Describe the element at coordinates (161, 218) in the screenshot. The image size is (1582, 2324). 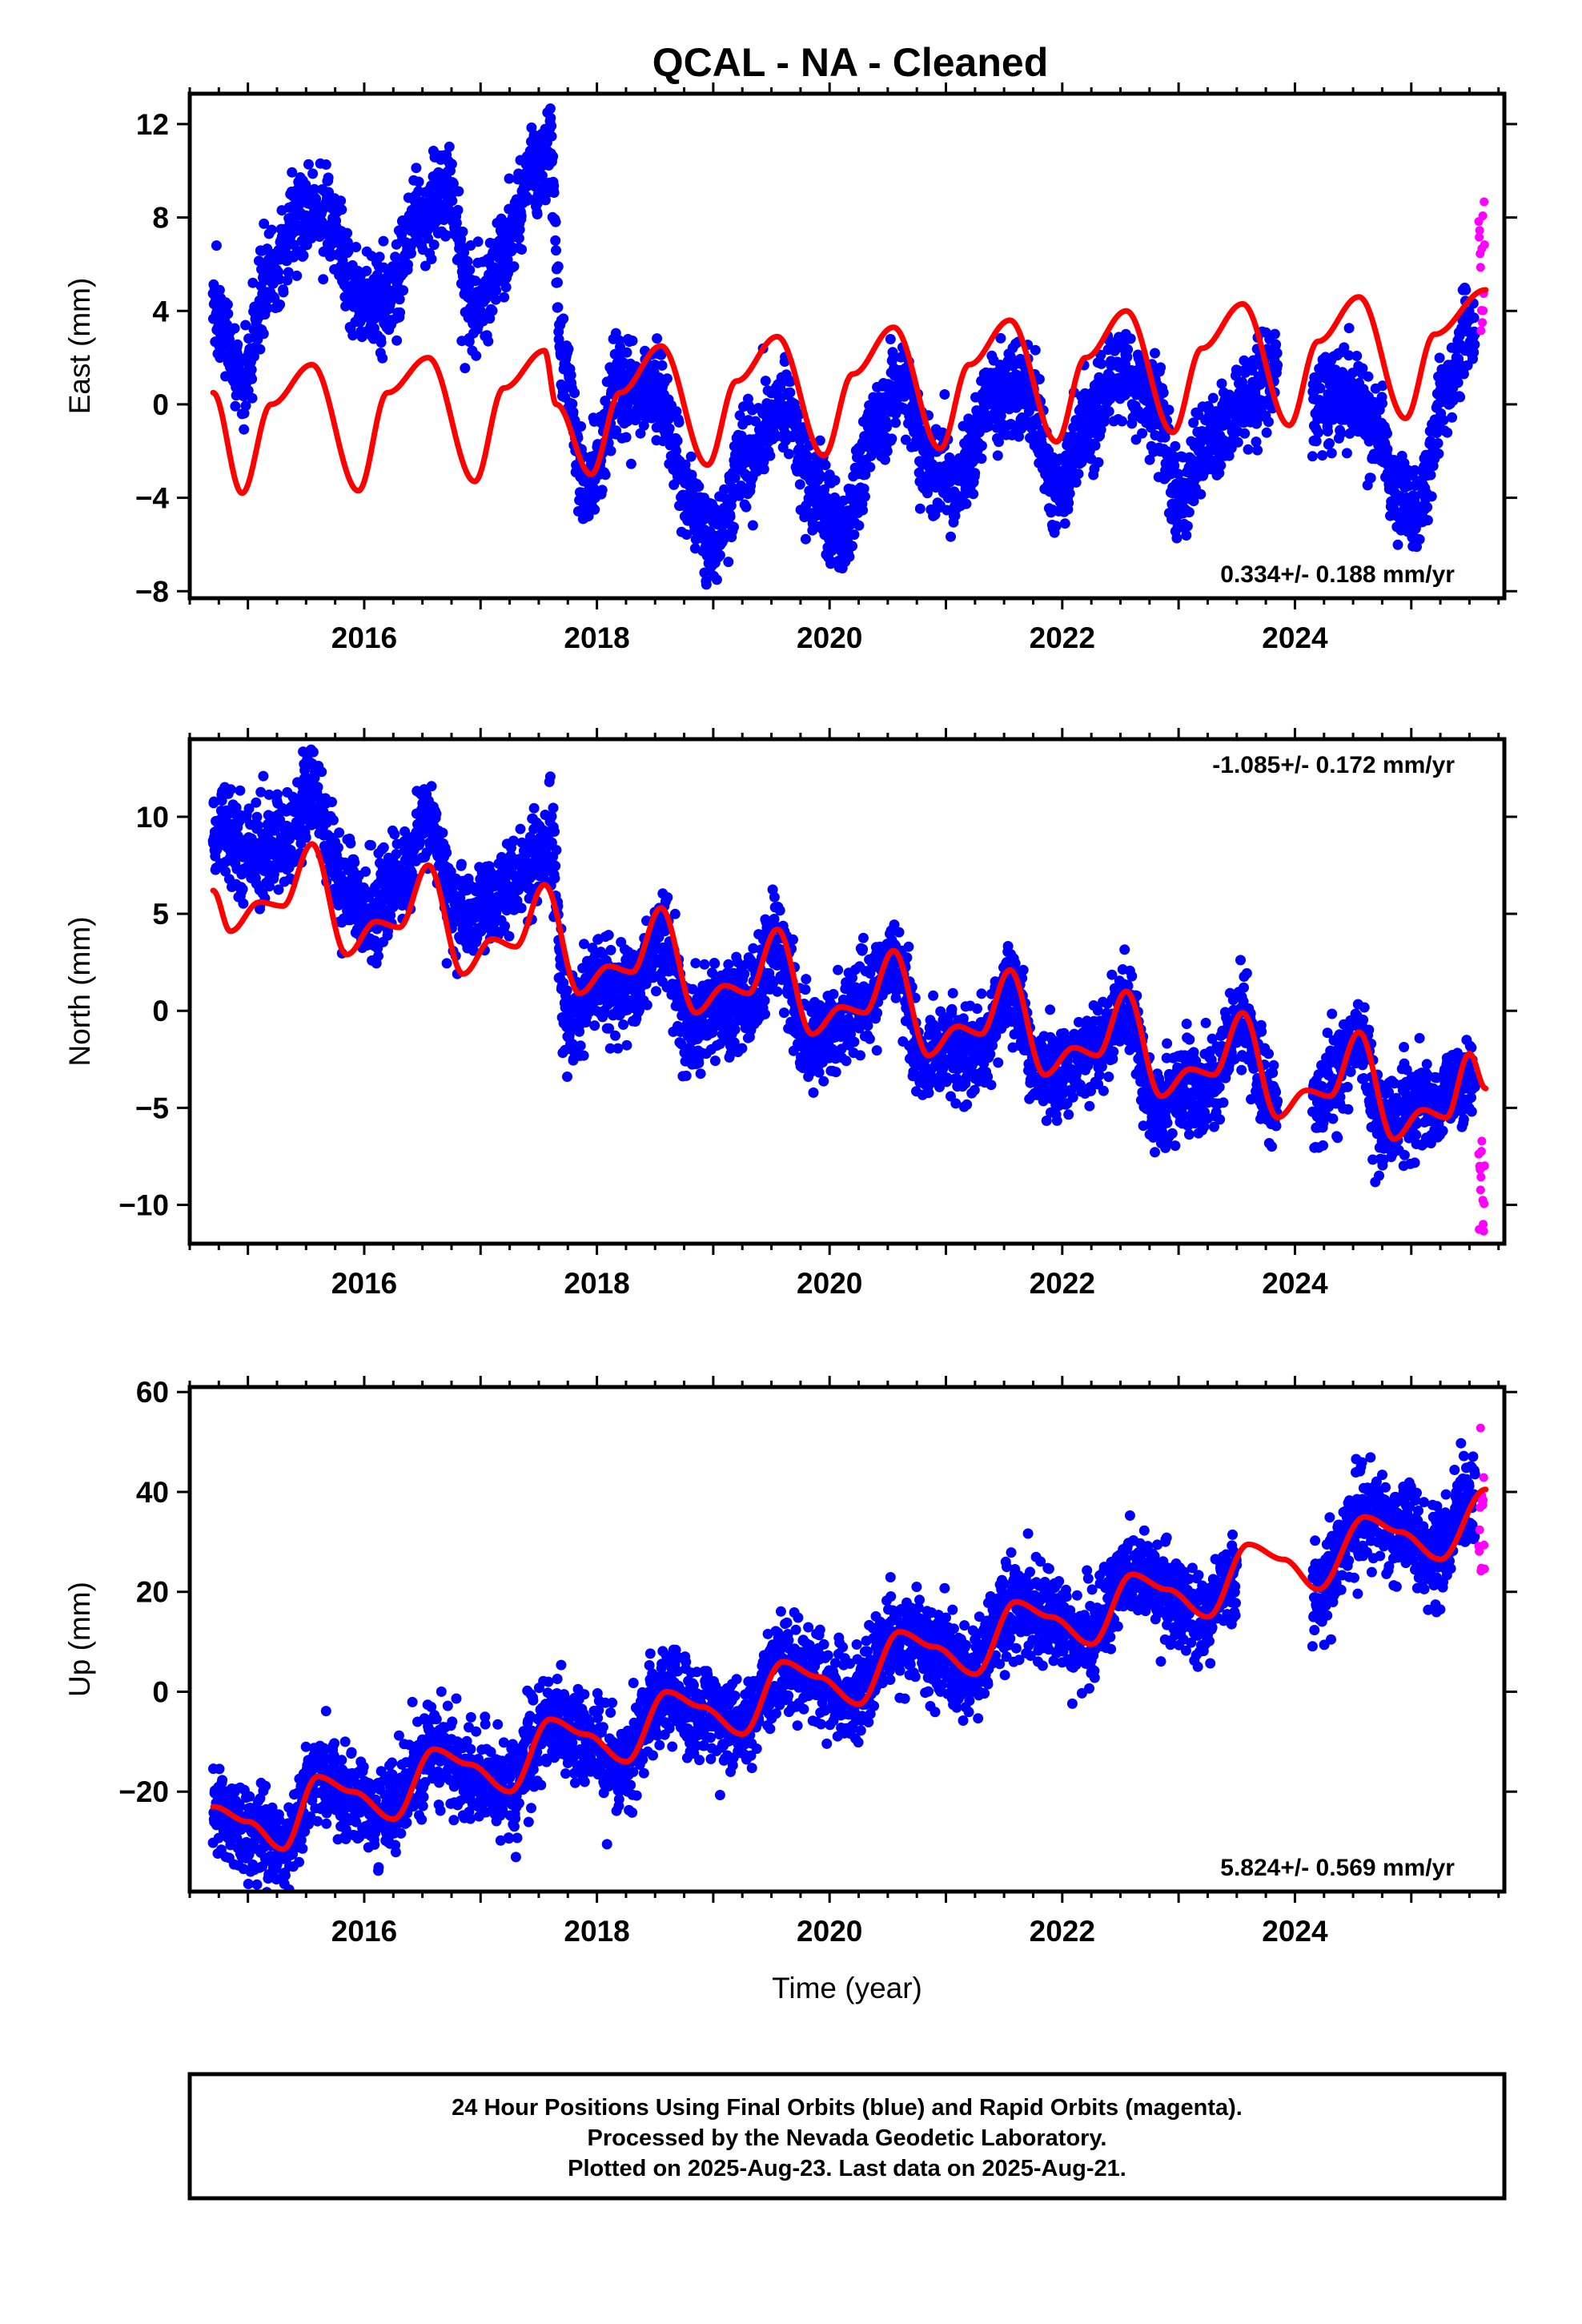
I see `y-tick-label: 8` at that location.